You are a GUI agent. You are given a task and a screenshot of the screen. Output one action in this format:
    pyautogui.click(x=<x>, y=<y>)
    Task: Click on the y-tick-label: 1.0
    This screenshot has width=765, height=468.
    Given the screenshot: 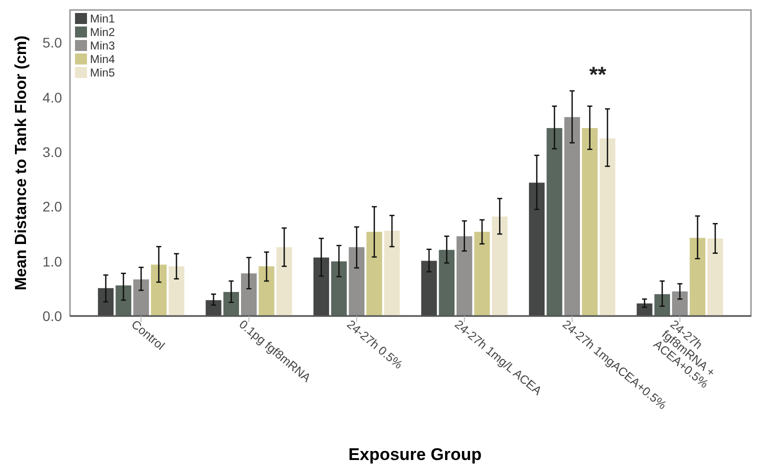 What is the action you would take?
    pyautogui.click(x=52, y=261)
    